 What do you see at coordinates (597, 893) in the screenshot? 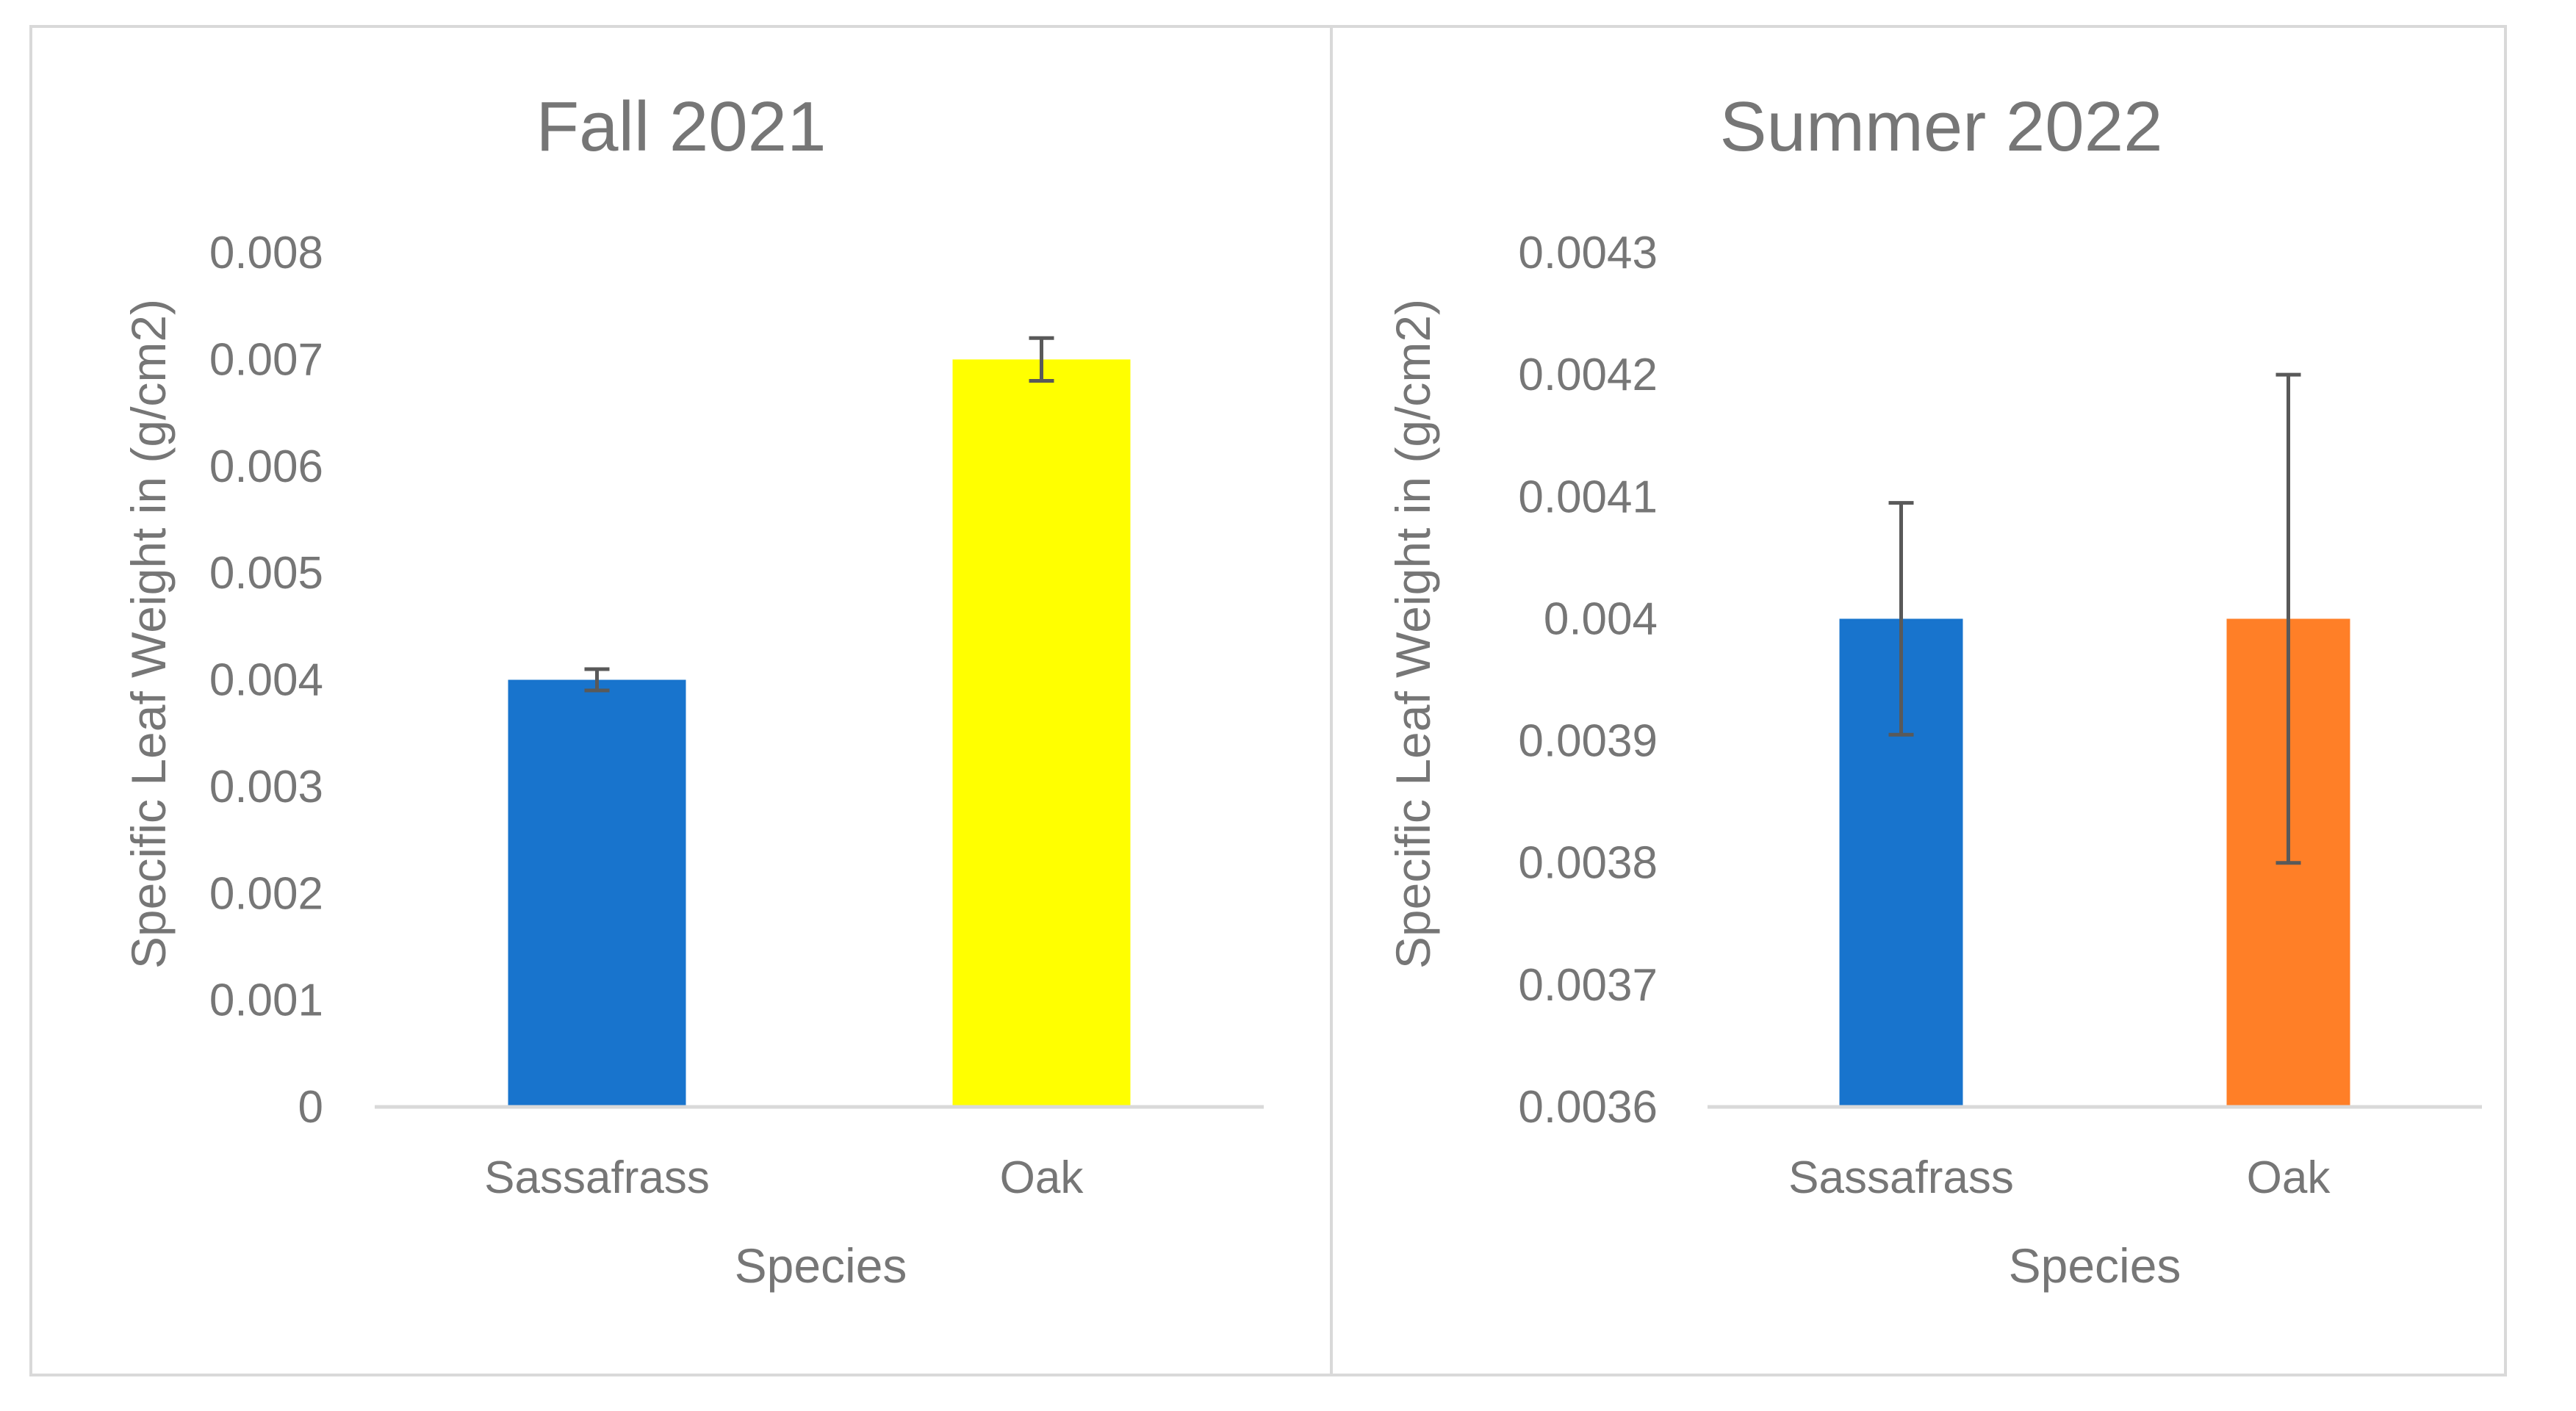
I see `bar-sassafrass` at bounding box center [597, 893].